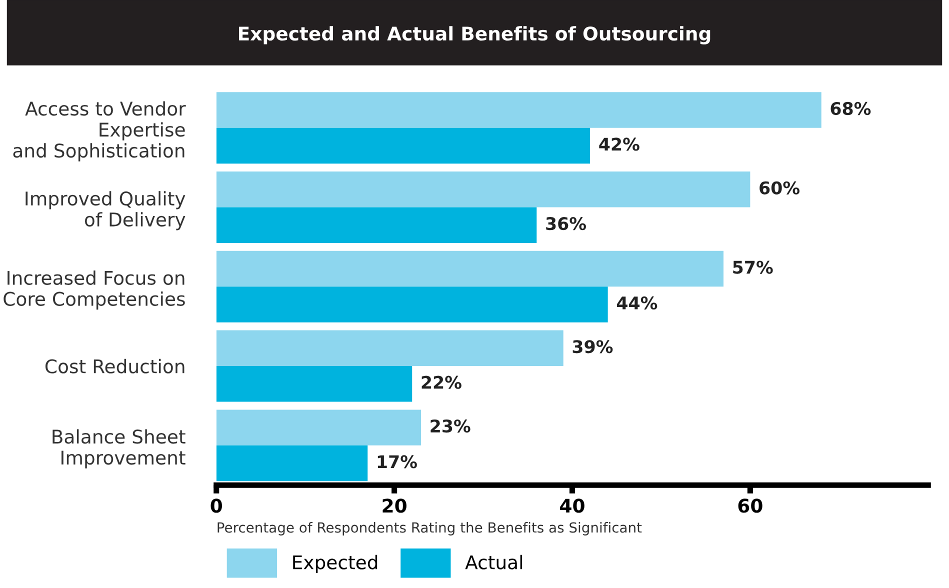 The width and height of the screenshot is (949, 588). I want to click on data-label: 60%, so click(780, 187).